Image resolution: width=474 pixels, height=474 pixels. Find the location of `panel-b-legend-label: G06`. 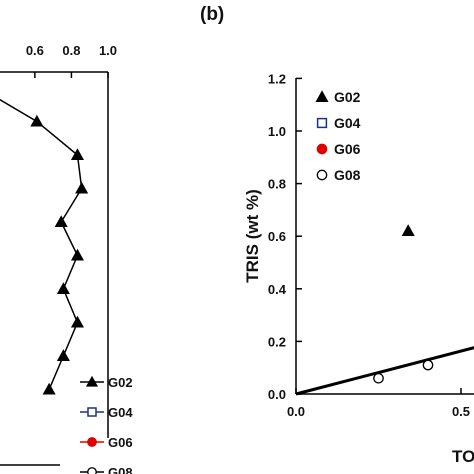

panel-b-legend-label: G06 is located at coordinates (347, 149).